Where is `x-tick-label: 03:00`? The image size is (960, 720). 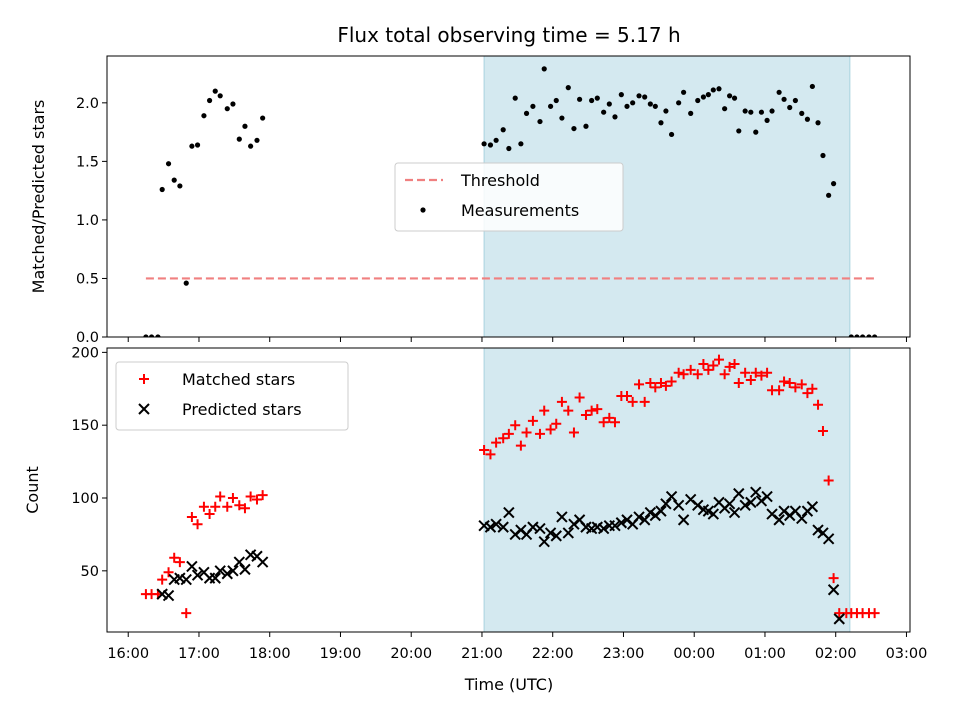
x-tick-label: 03:00 is located at coordinates (907, 654).